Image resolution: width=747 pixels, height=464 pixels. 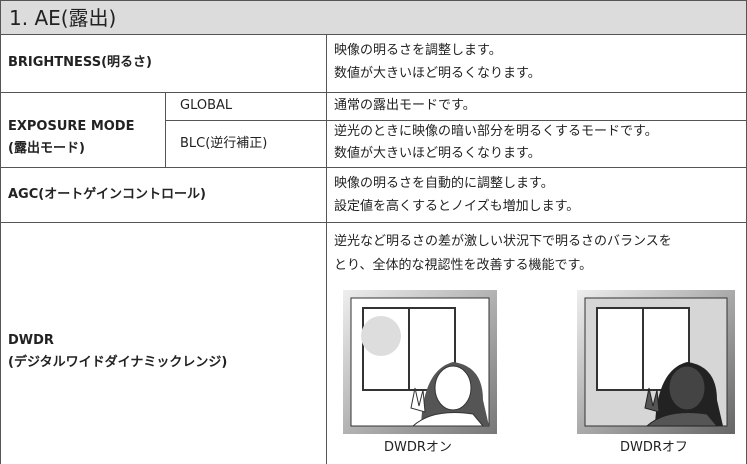 What do you see at coordinates (31, 340) in the screenshot?
I see `label: DWDR` at bounding box center [31, 340].